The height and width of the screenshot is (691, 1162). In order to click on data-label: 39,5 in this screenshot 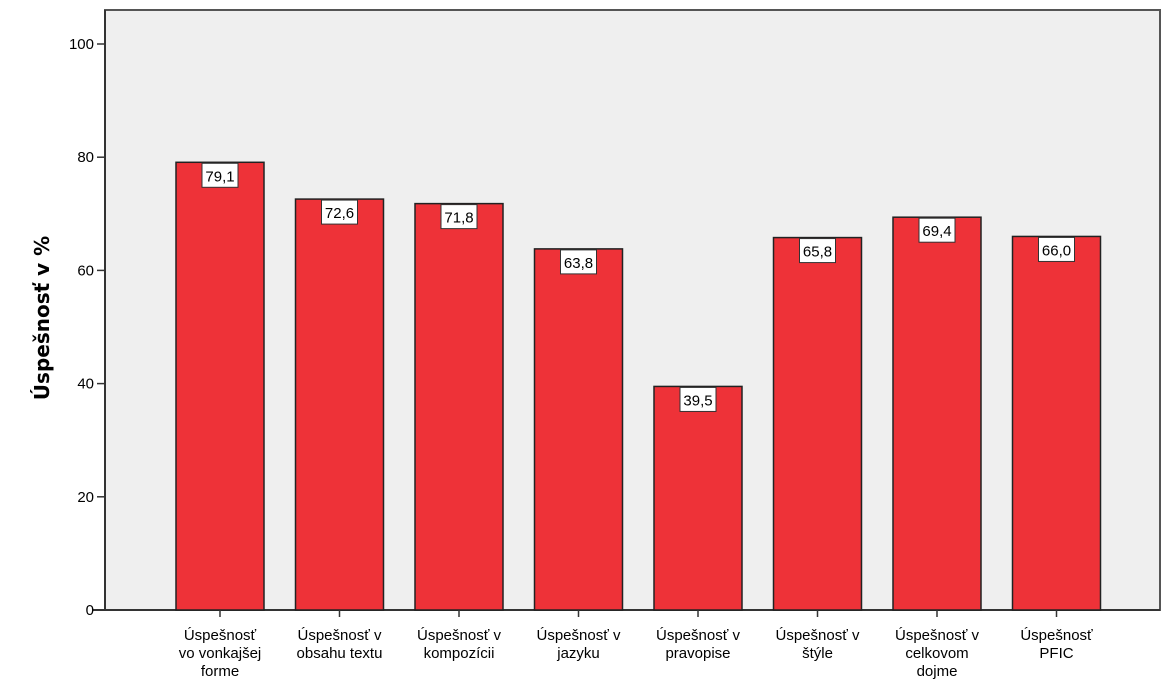, I will do `click(697, 400)`.